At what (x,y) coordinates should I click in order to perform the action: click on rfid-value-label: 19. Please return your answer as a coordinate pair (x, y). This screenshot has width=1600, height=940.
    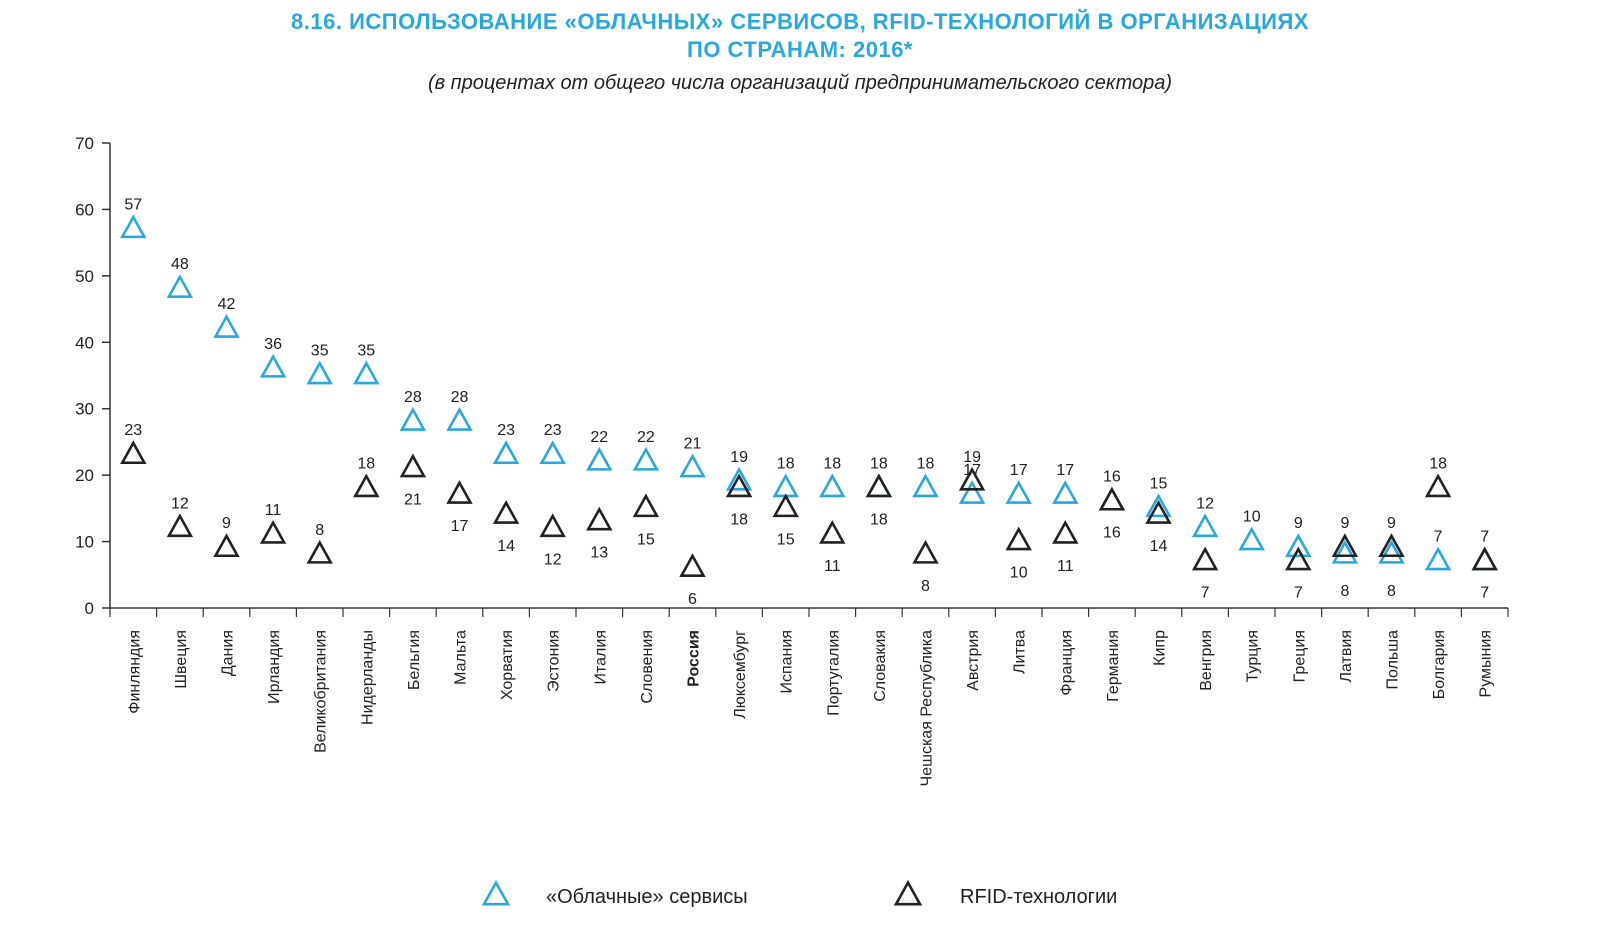
    Looking at the image, I should click on (972, 457).